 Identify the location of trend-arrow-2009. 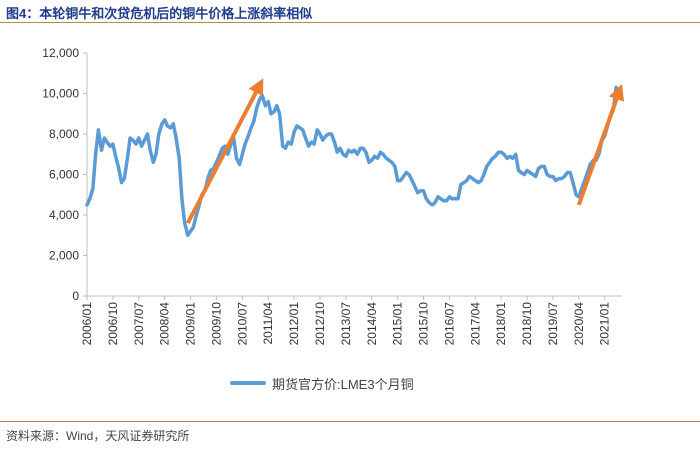
(225, 151).